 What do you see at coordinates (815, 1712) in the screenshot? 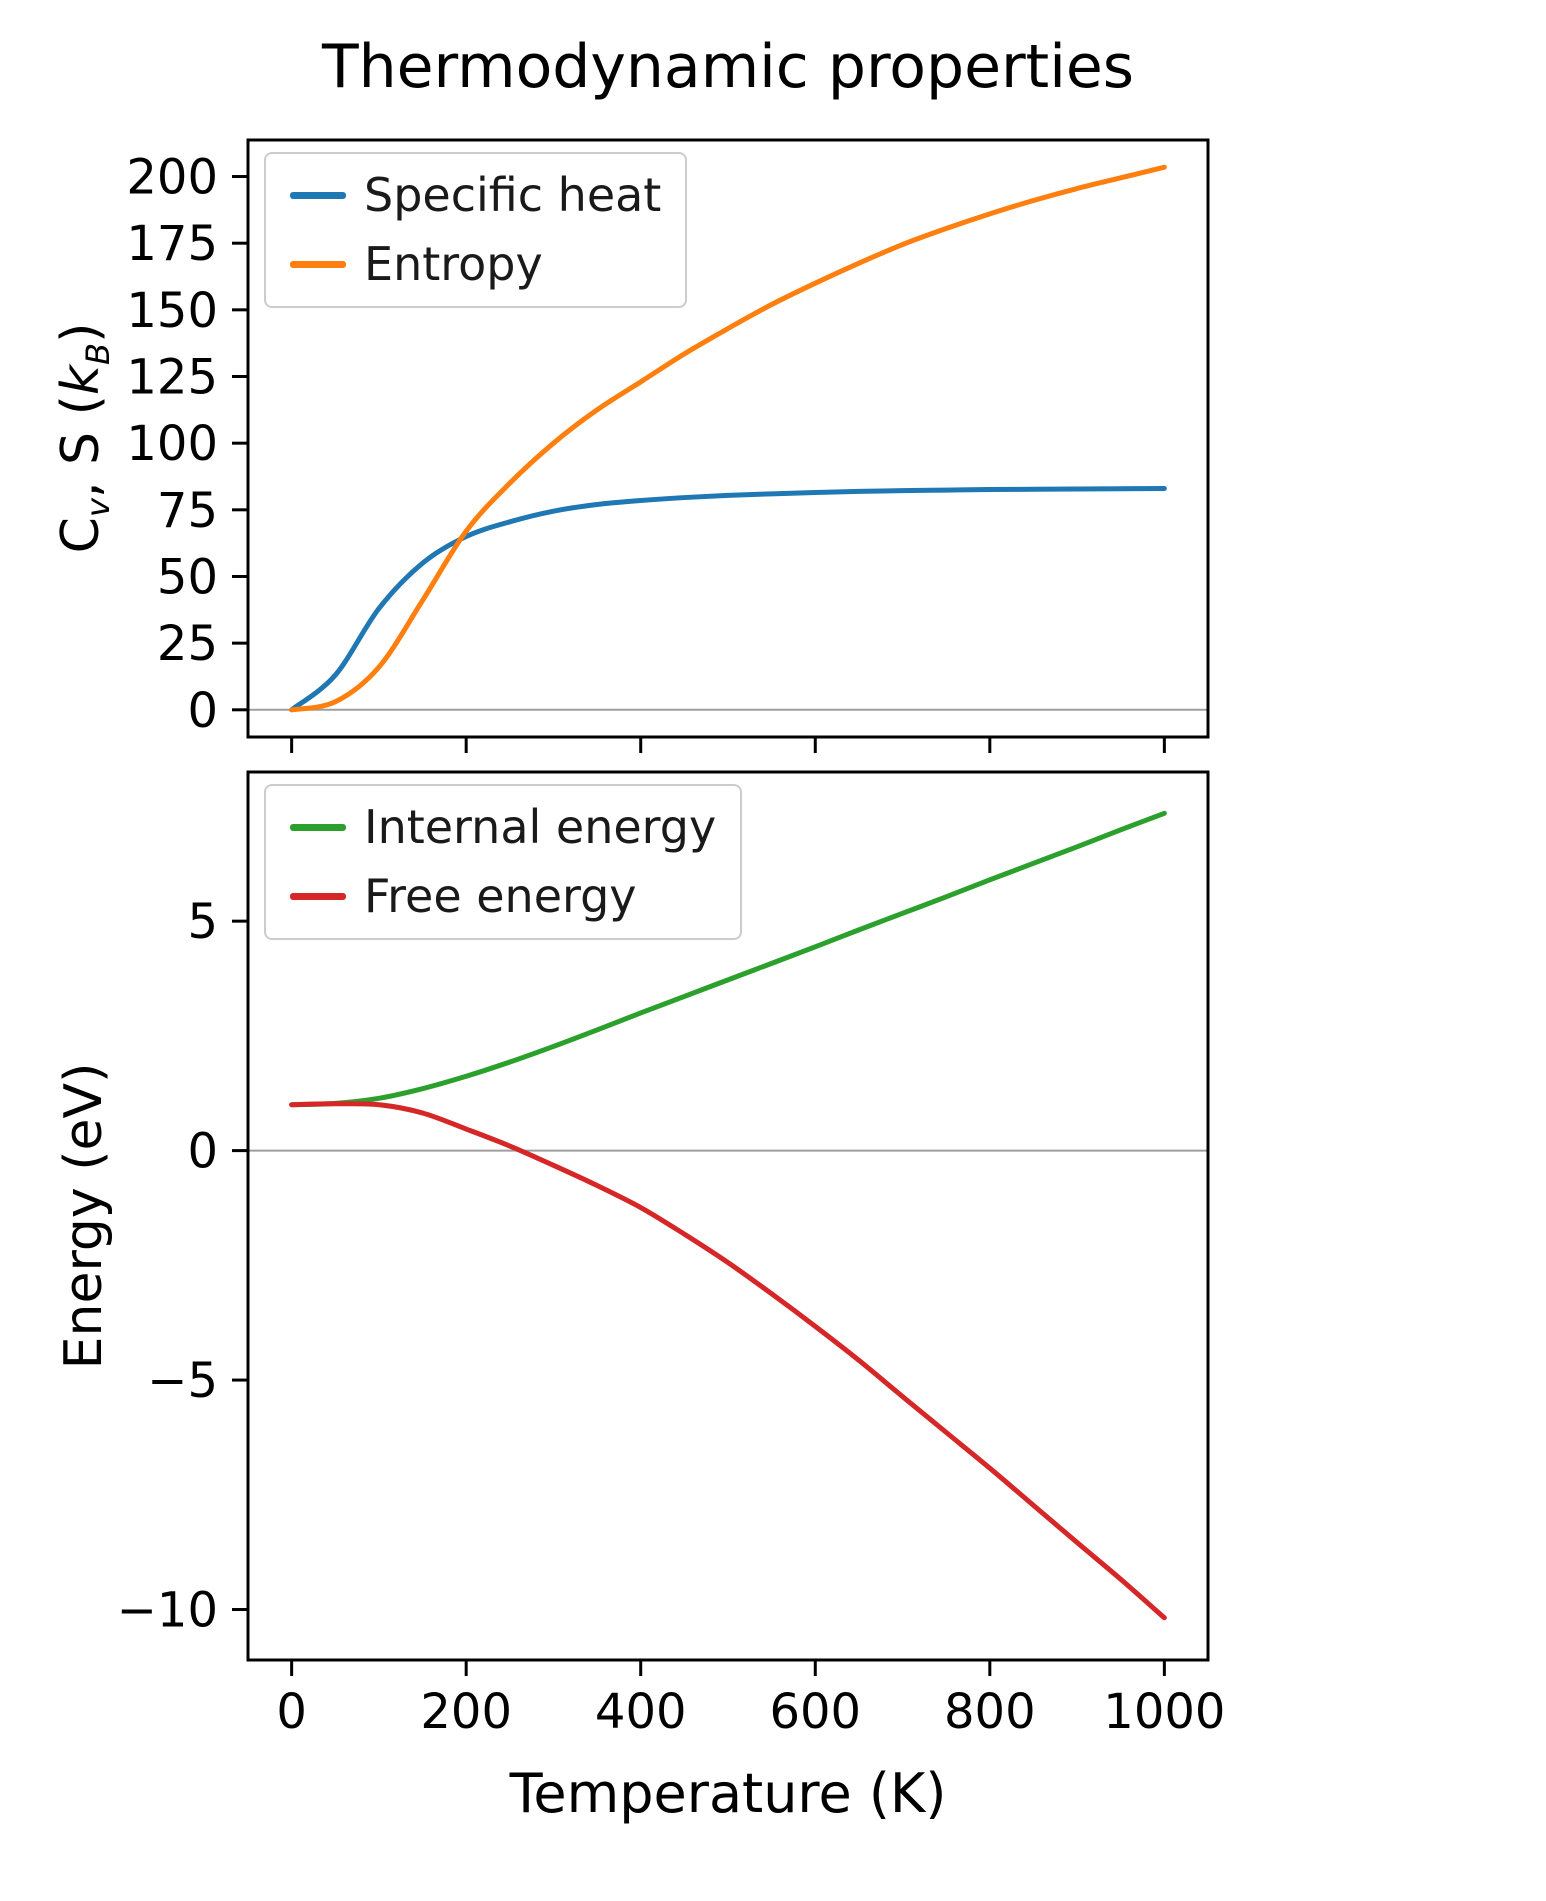
I see `x-tick-label: 600` at bounding box center [815, 1712].